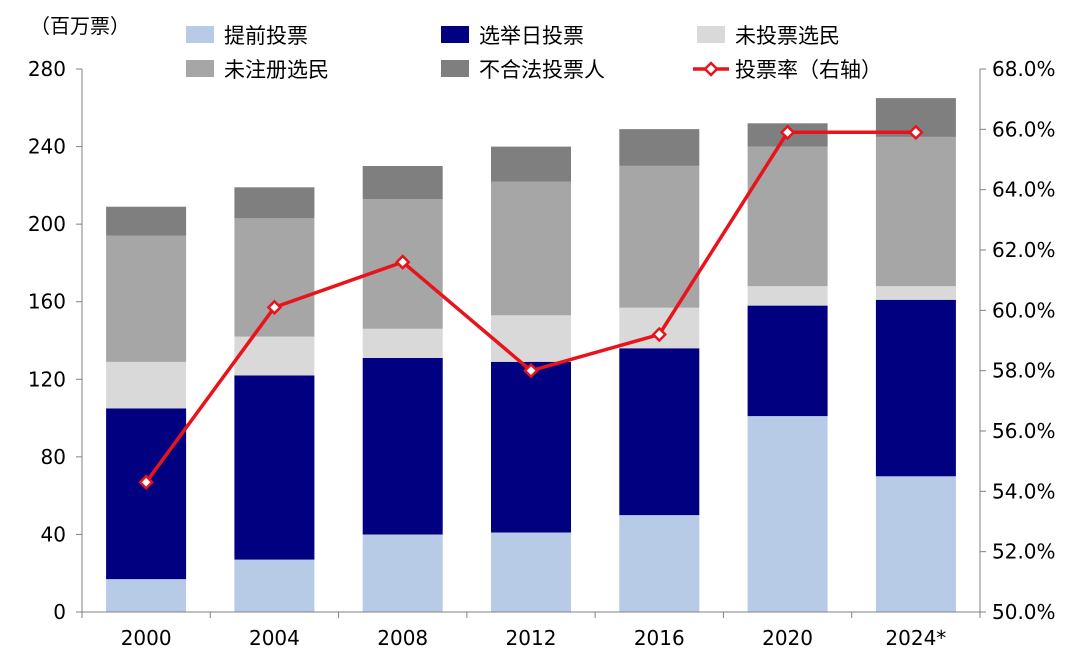 The height and width of the screenshot is (659, 1080). What do you see at coordinates (915, 638) in the screenshot?
I see `x-tick-label: 2024*` at bounding box center [915, 638].